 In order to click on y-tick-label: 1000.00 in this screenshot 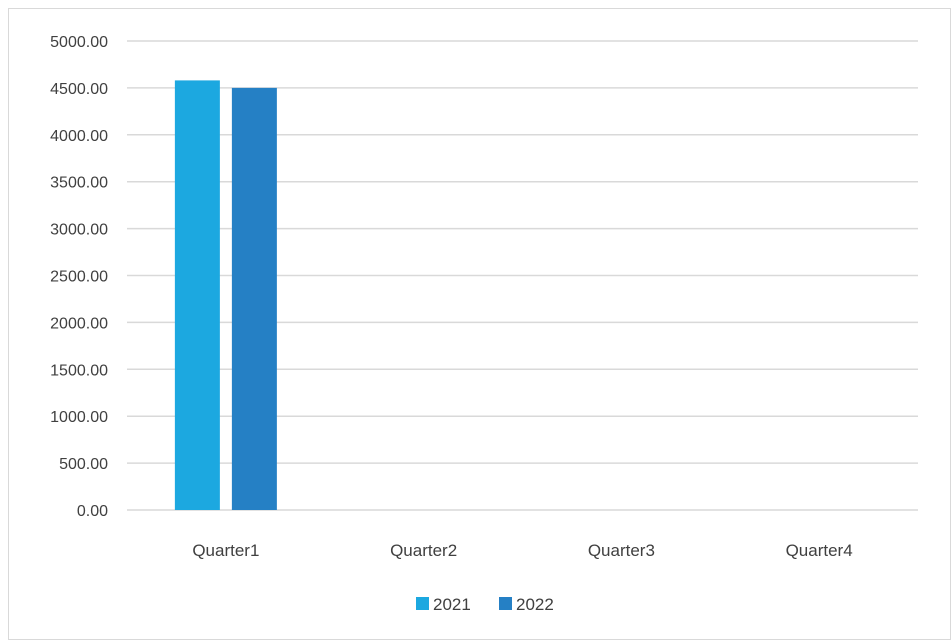, I will do `click(79, 417)`.